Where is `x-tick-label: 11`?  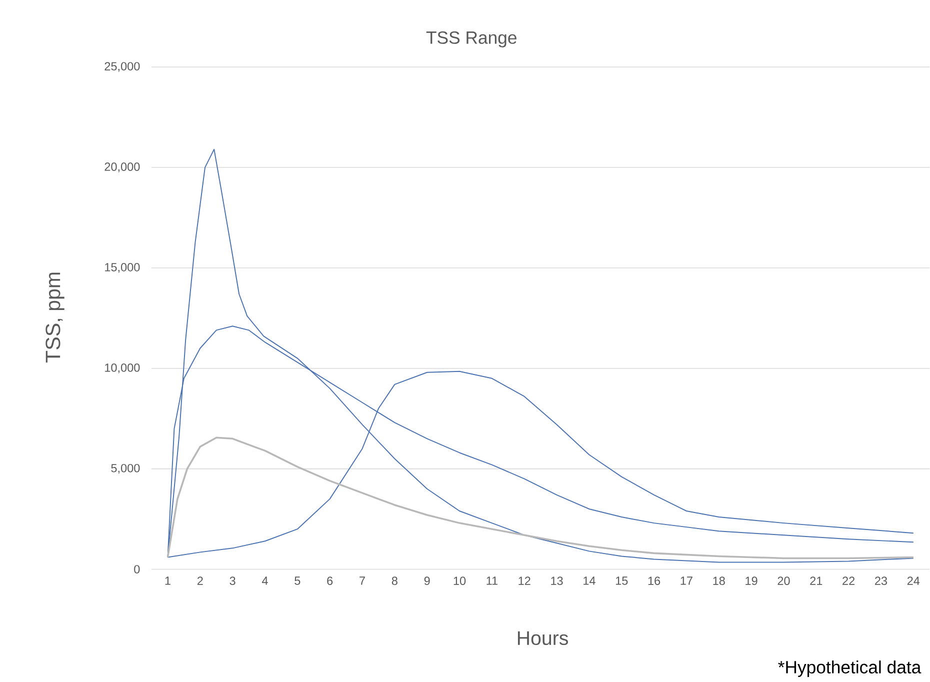 x-tick-label: 11 is located at coordinates (492, 580).